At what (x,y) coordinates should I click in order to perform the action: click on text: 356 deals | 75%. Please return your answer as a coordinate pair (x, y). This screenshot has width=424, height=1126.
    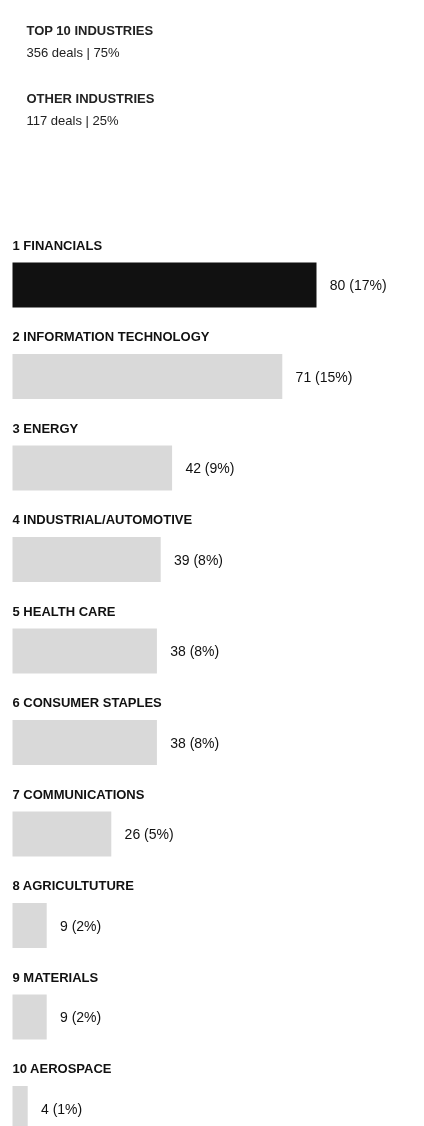
    Looking at the image, I should click on (73, 52).